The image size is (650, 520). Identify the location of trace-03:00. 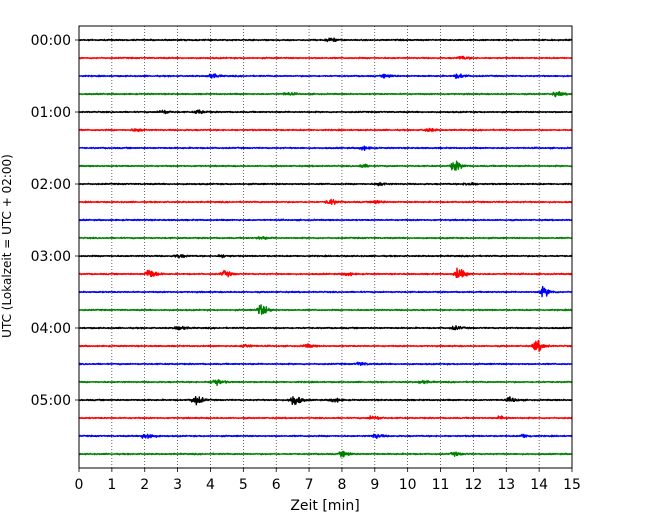
(325, 256).